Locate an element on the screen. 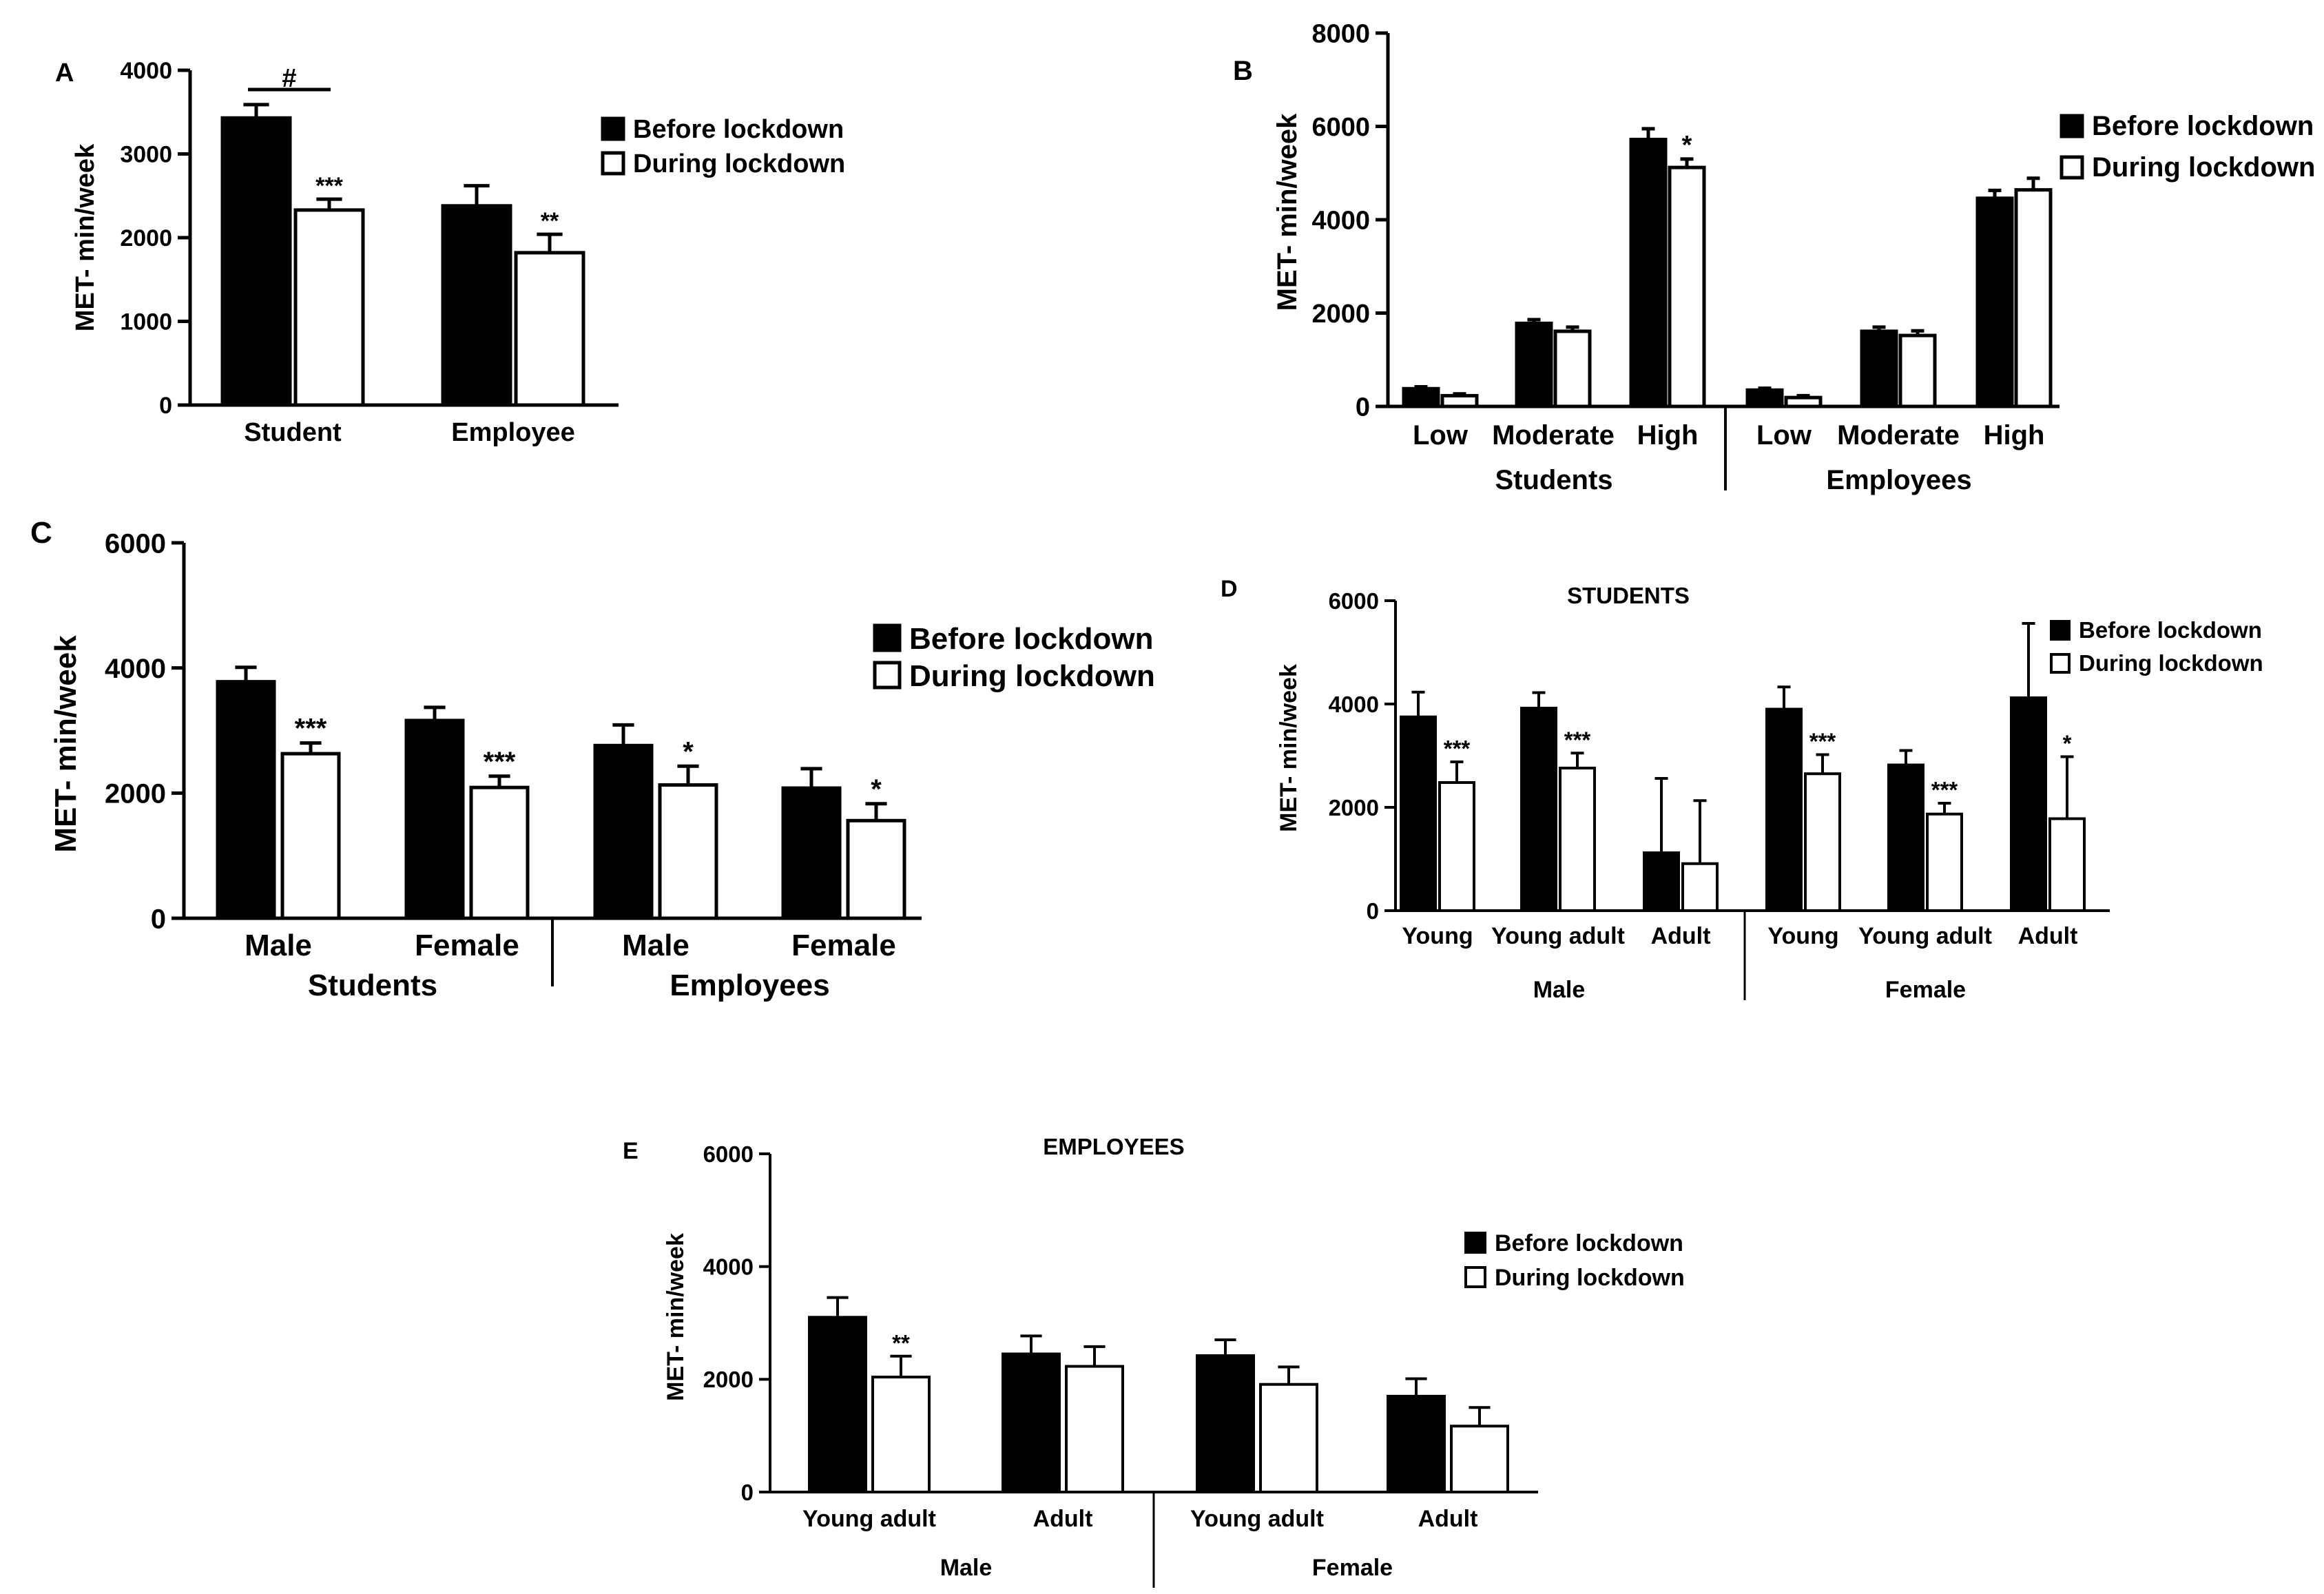 This screenshot has width=2324, height=1594. x-tick-label: Low is located at coordinates (1441, 436).